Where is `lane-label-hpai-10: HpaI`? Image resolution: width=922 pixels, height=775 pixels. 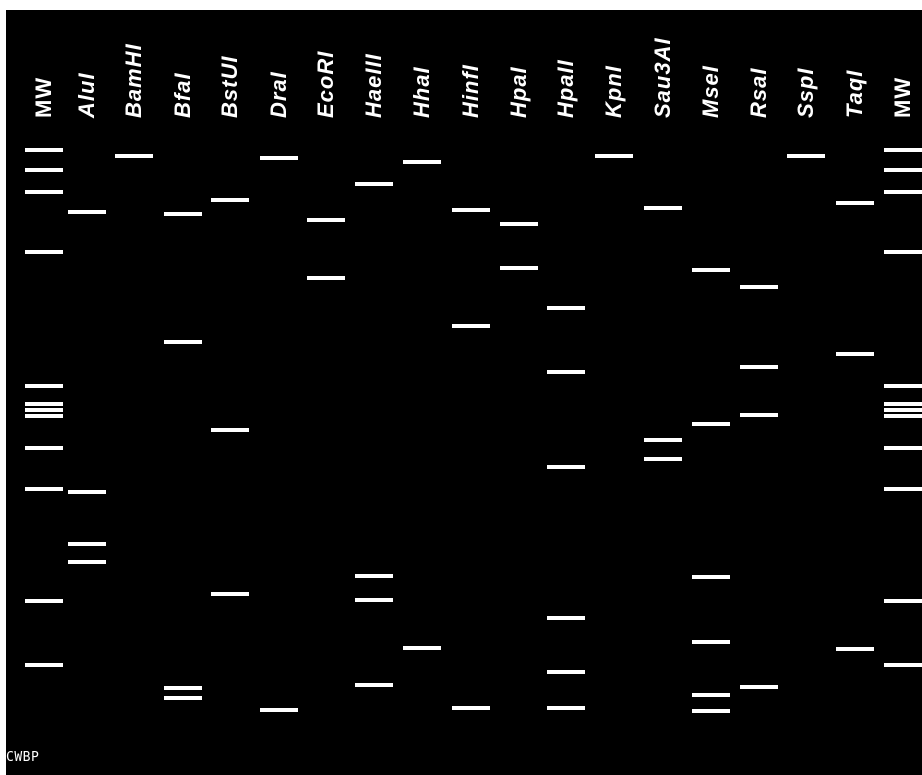
lane-label-hpai-10: HpaI is located at coordinates (518, 92).